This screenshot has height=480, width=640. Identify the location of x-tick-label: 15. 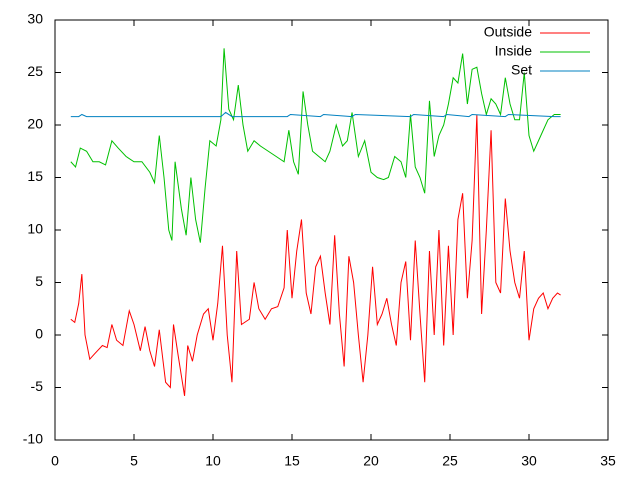
(292, 461).